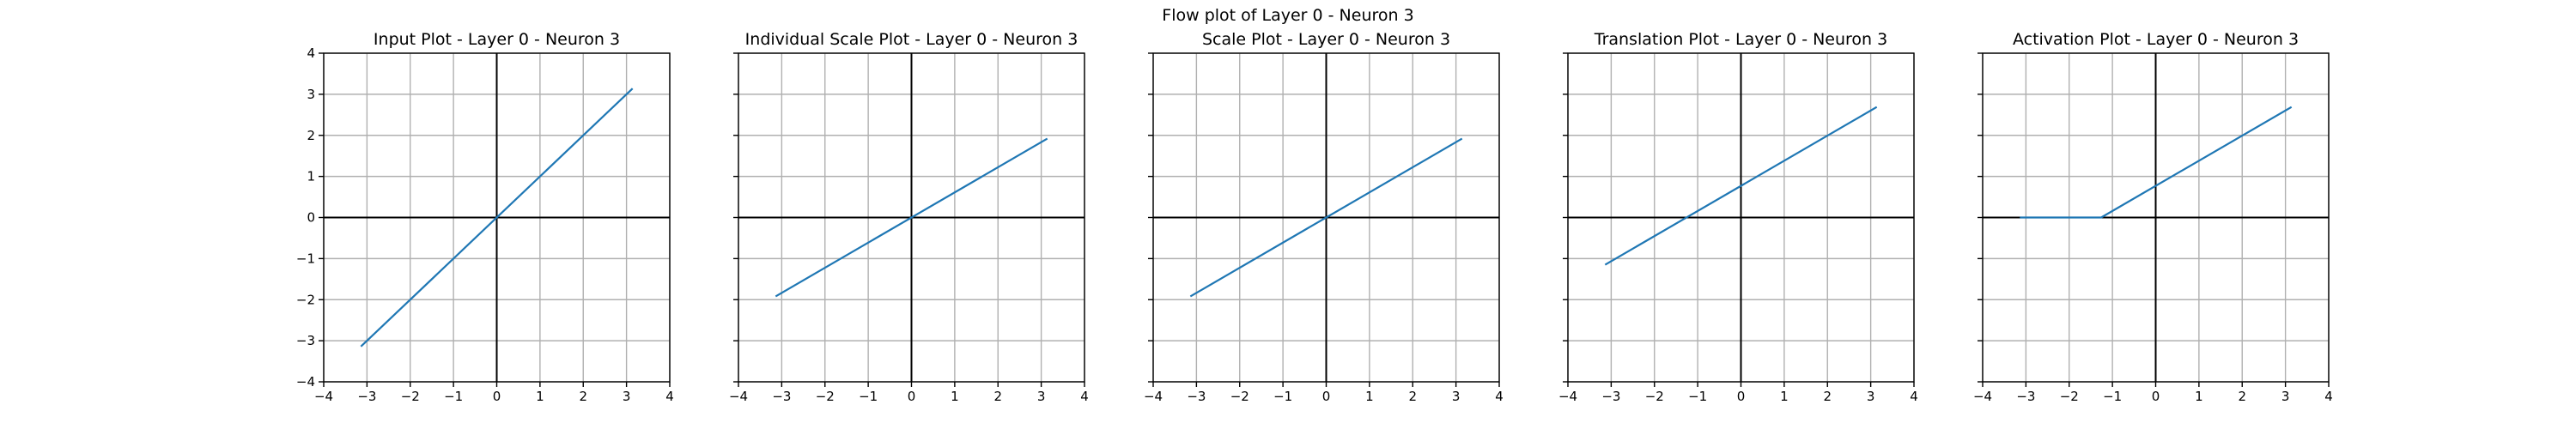 Image resolution: width=2576 pixels, height=429 pixels. What do you see at coordinates (305, 299) in the screenshot?
I see `y-tick-label: −2` at bounding box center [305, 299].